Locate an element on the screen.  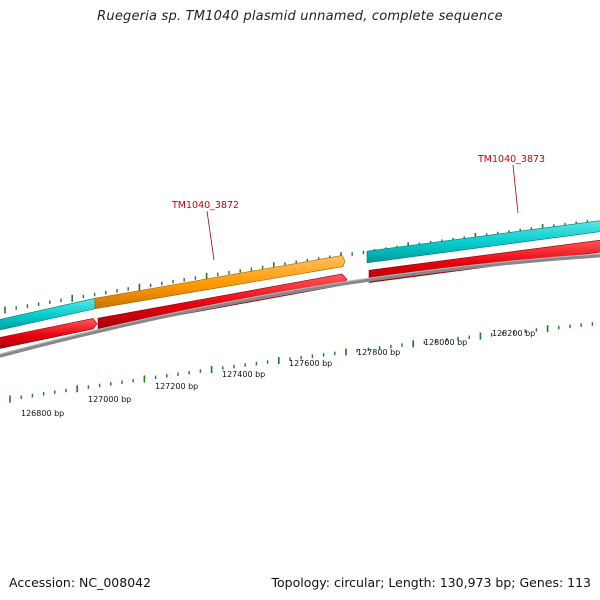
scale-label-127800: 127800 bp is located at coordinates (378, 352).